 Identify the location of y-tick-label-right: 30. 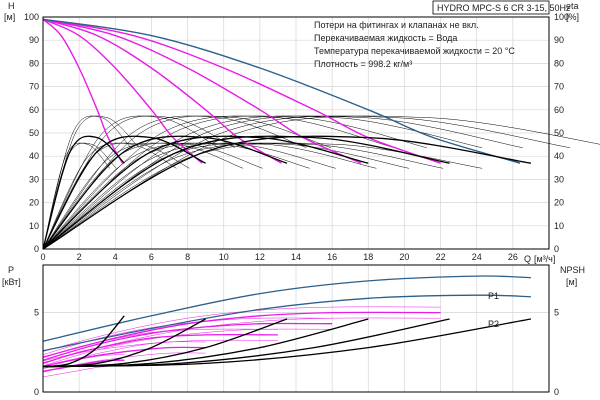
(559, 179).